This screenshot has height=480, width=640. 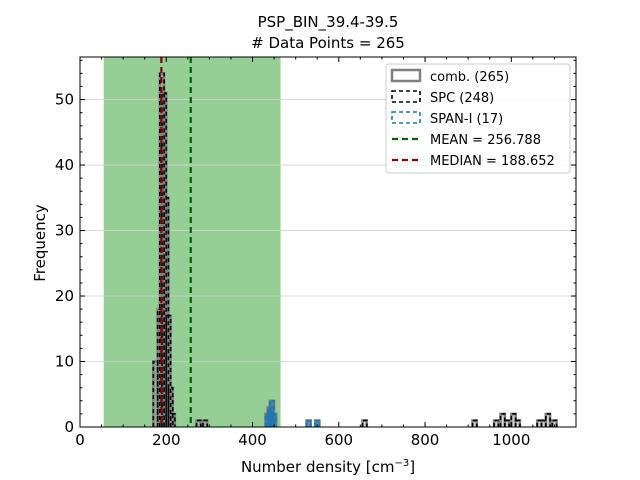 I want to click on legend-label-1: SPC (248), so click(x=462, y=98).